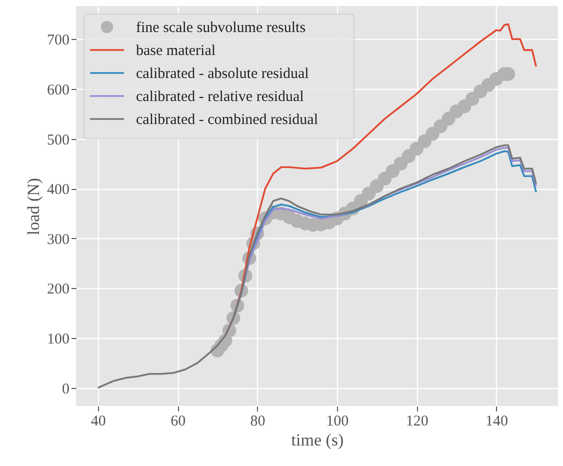 The width and height of the screenshot is (563, 466). Describe the element at coordinates (497, 422) in the screenshot. I see `x-tick-label: 140` at that location.